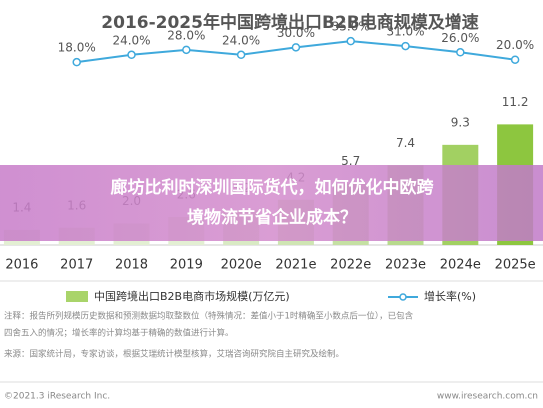  Describe the element at coordinates (272, 217) in the screenshot. I see `banner-text: 境物流节省企业成本？` at that location.